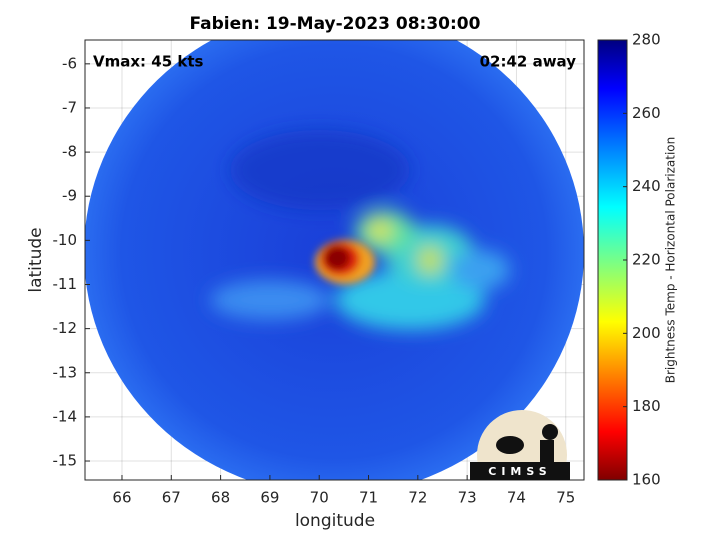  Describe the element at coordinates (368, 498) in the screenshot. I see `x-tick-label: 71` at that location.